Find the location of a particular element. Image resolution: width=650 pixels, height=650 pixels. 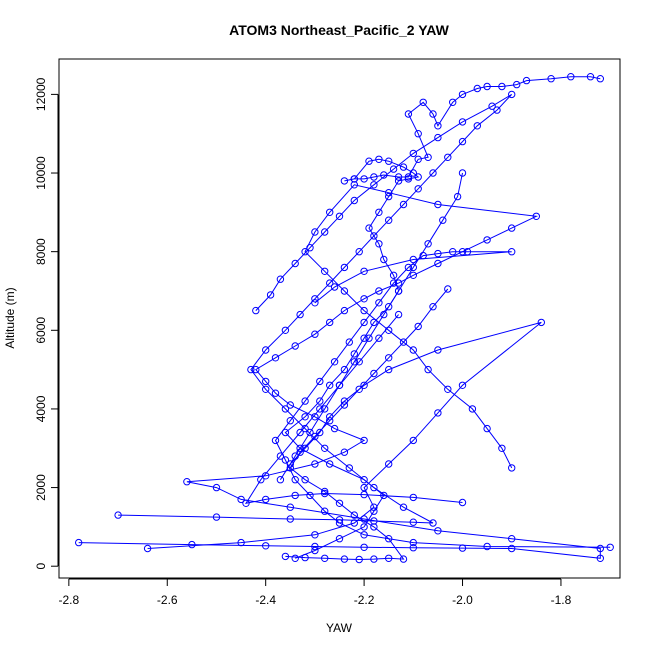

x-tick-label: -1.8 is located at coordinates (561, 600).